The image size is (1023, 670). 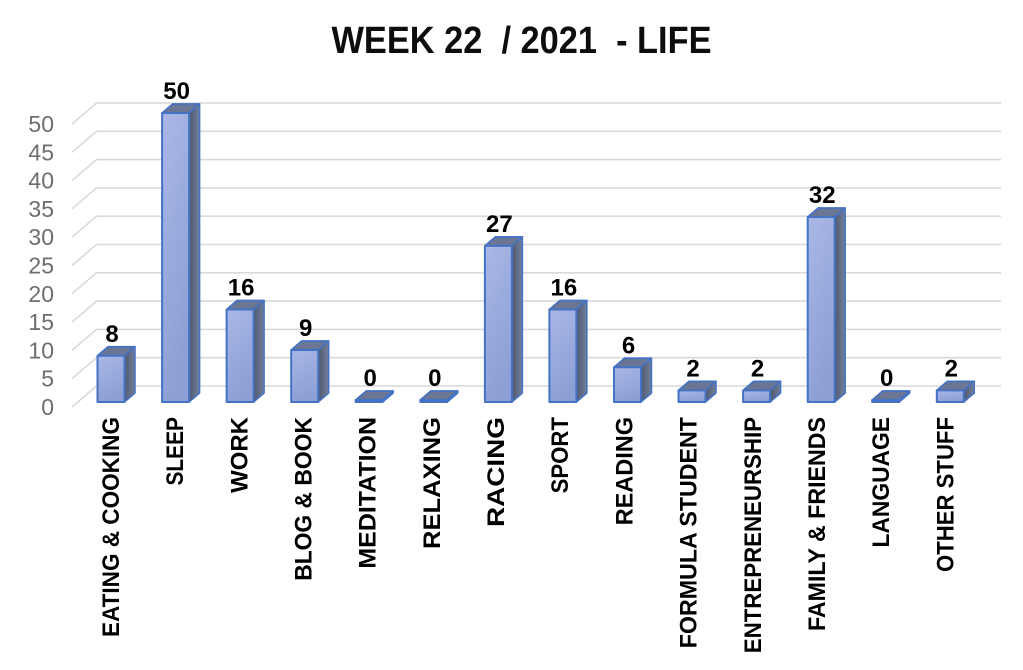 What do you see at coordinates (496, 472) in the screenshot?
I see `svg-text: RACING` at bounding box center [496, 472].